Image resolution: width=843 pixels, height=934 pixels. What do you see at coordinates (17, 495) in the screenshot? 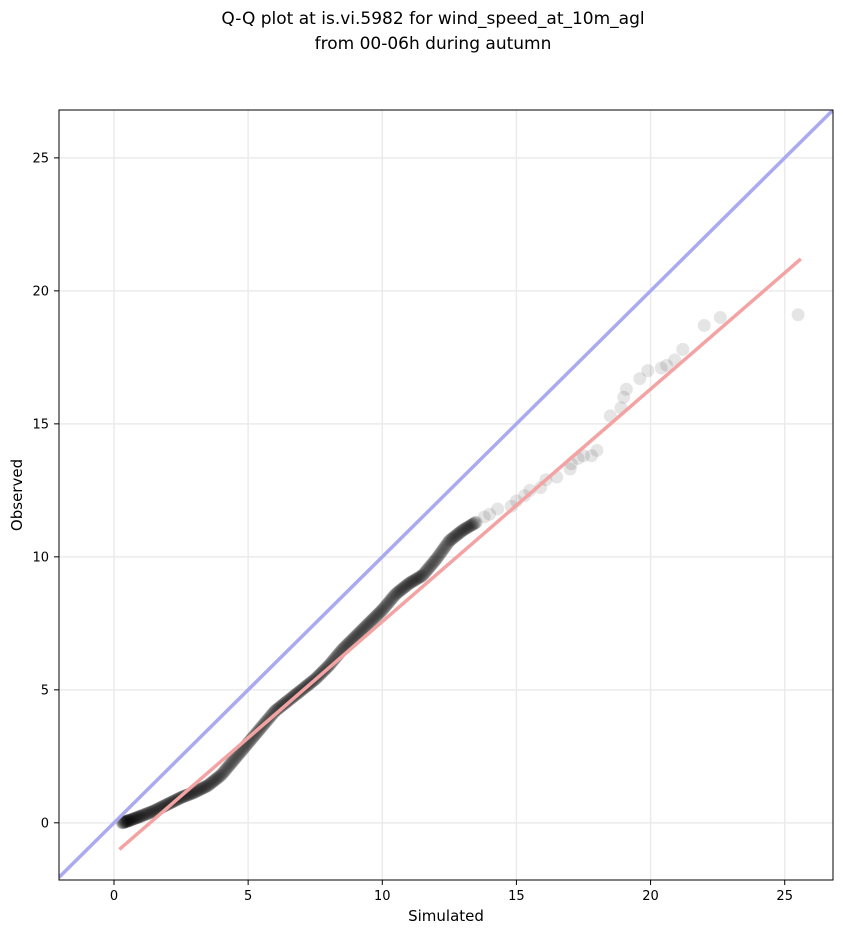
I see `y-axis-label: Observed` at bounding box center [17, 495].